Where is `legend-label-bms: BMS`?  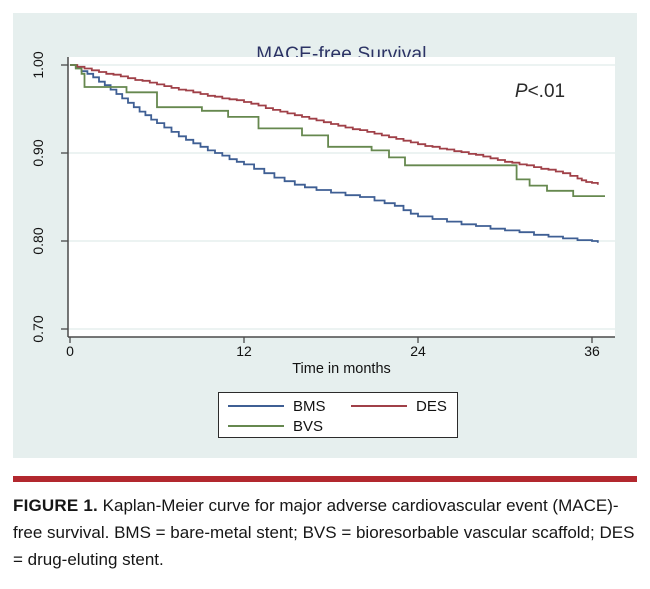 legend-label-bms: BMS is located at coordinates (309, 406).